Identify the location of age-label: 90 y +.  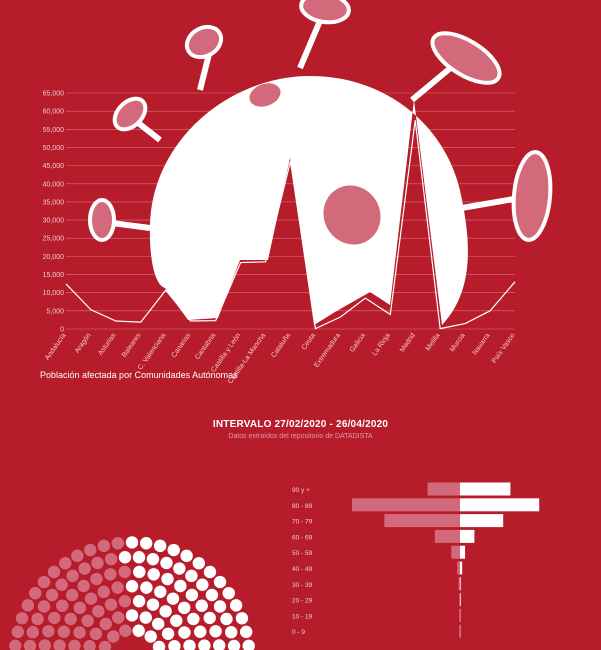
(301, 490).